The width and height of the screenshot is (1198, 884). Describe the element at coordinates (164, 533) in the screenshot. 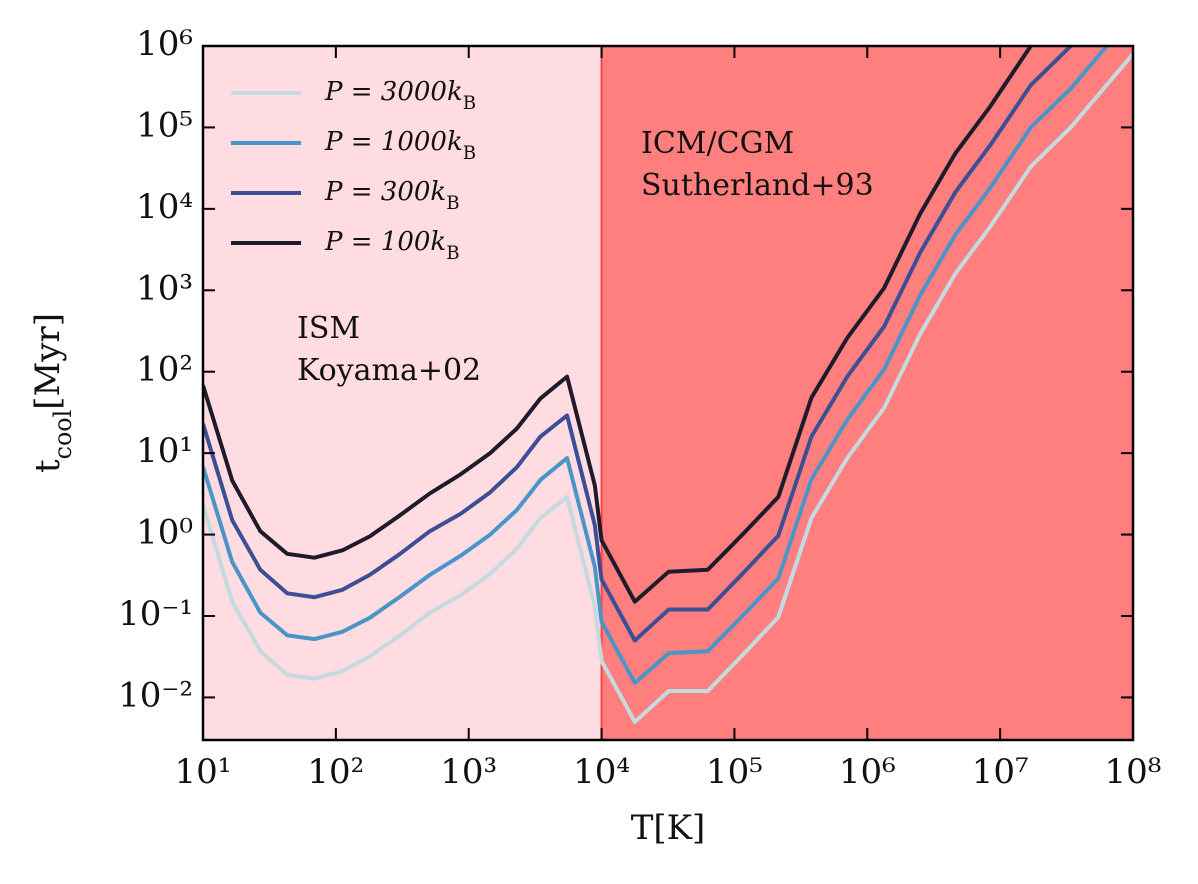

I see `y-tick-label: 10⁰` at that location.